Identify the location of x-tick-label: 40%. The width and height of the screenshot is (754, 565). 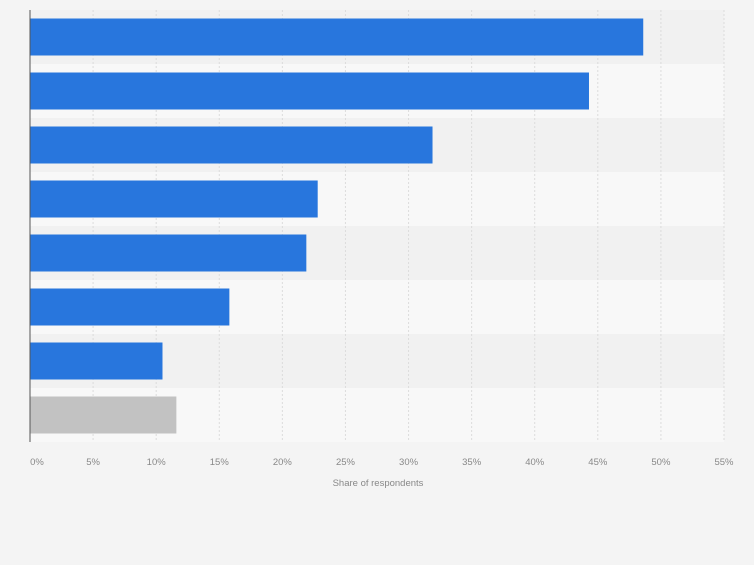
(535, 462).